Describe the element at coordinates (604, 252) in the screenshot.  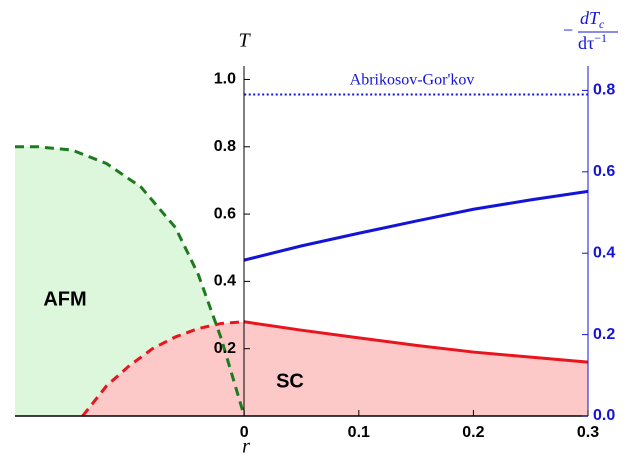
I see `y2-tick-label: 0.4` at that location.